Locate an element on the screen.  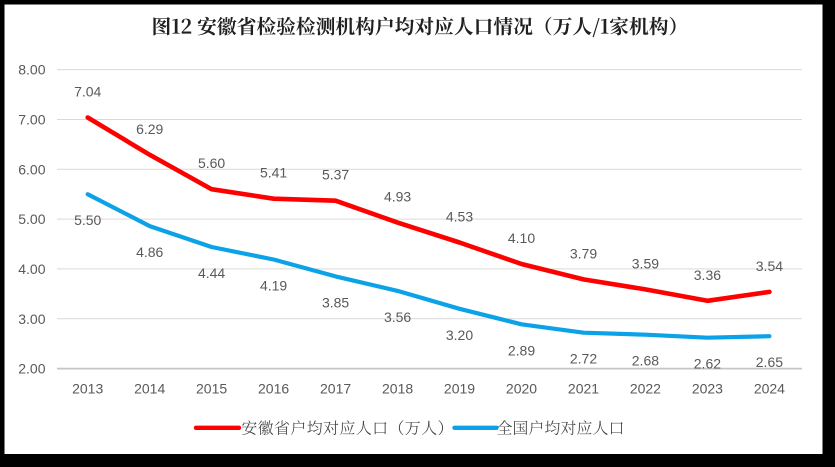
svg-text: 2016 is located at coordinates (273, 389).